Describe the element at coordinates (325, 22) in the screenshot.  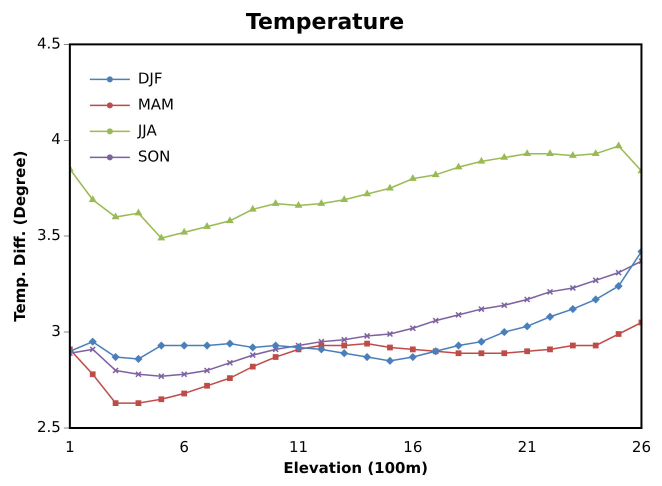
I see `chart-title: Temperature` at that location.